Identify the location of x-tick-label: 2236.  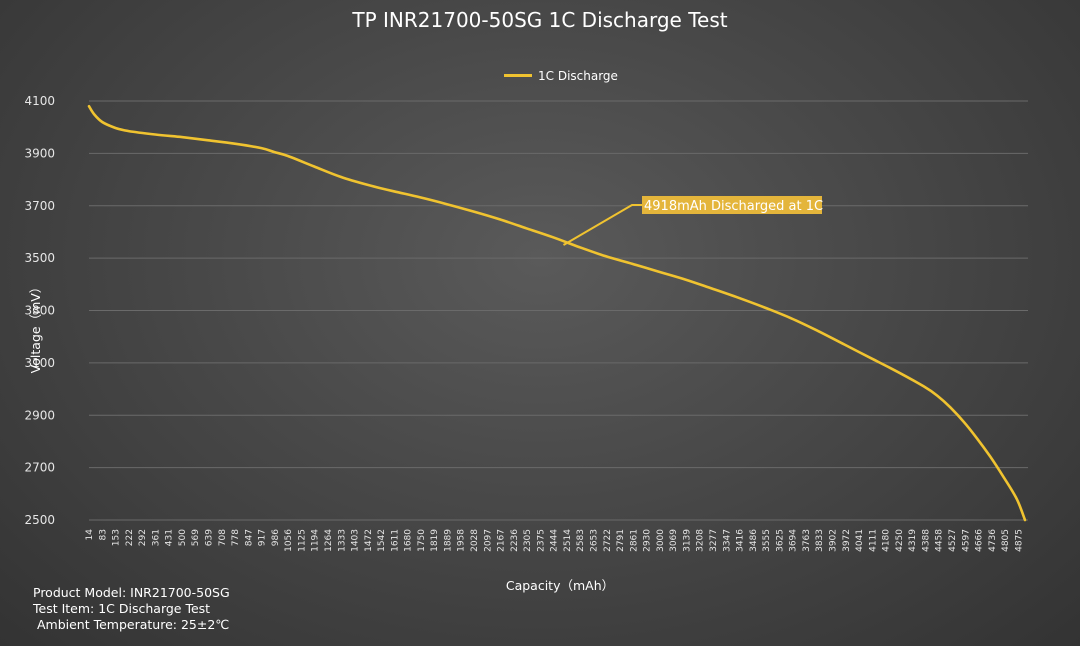
(515, 540).